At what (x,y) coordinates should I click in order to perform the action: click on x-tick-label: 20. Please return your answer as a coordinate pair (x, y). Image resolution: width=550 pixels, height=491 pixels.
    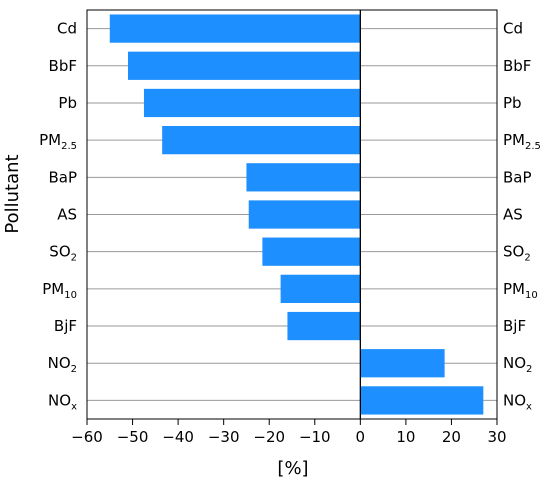
    Looking at the image, I should click on (451, 437).